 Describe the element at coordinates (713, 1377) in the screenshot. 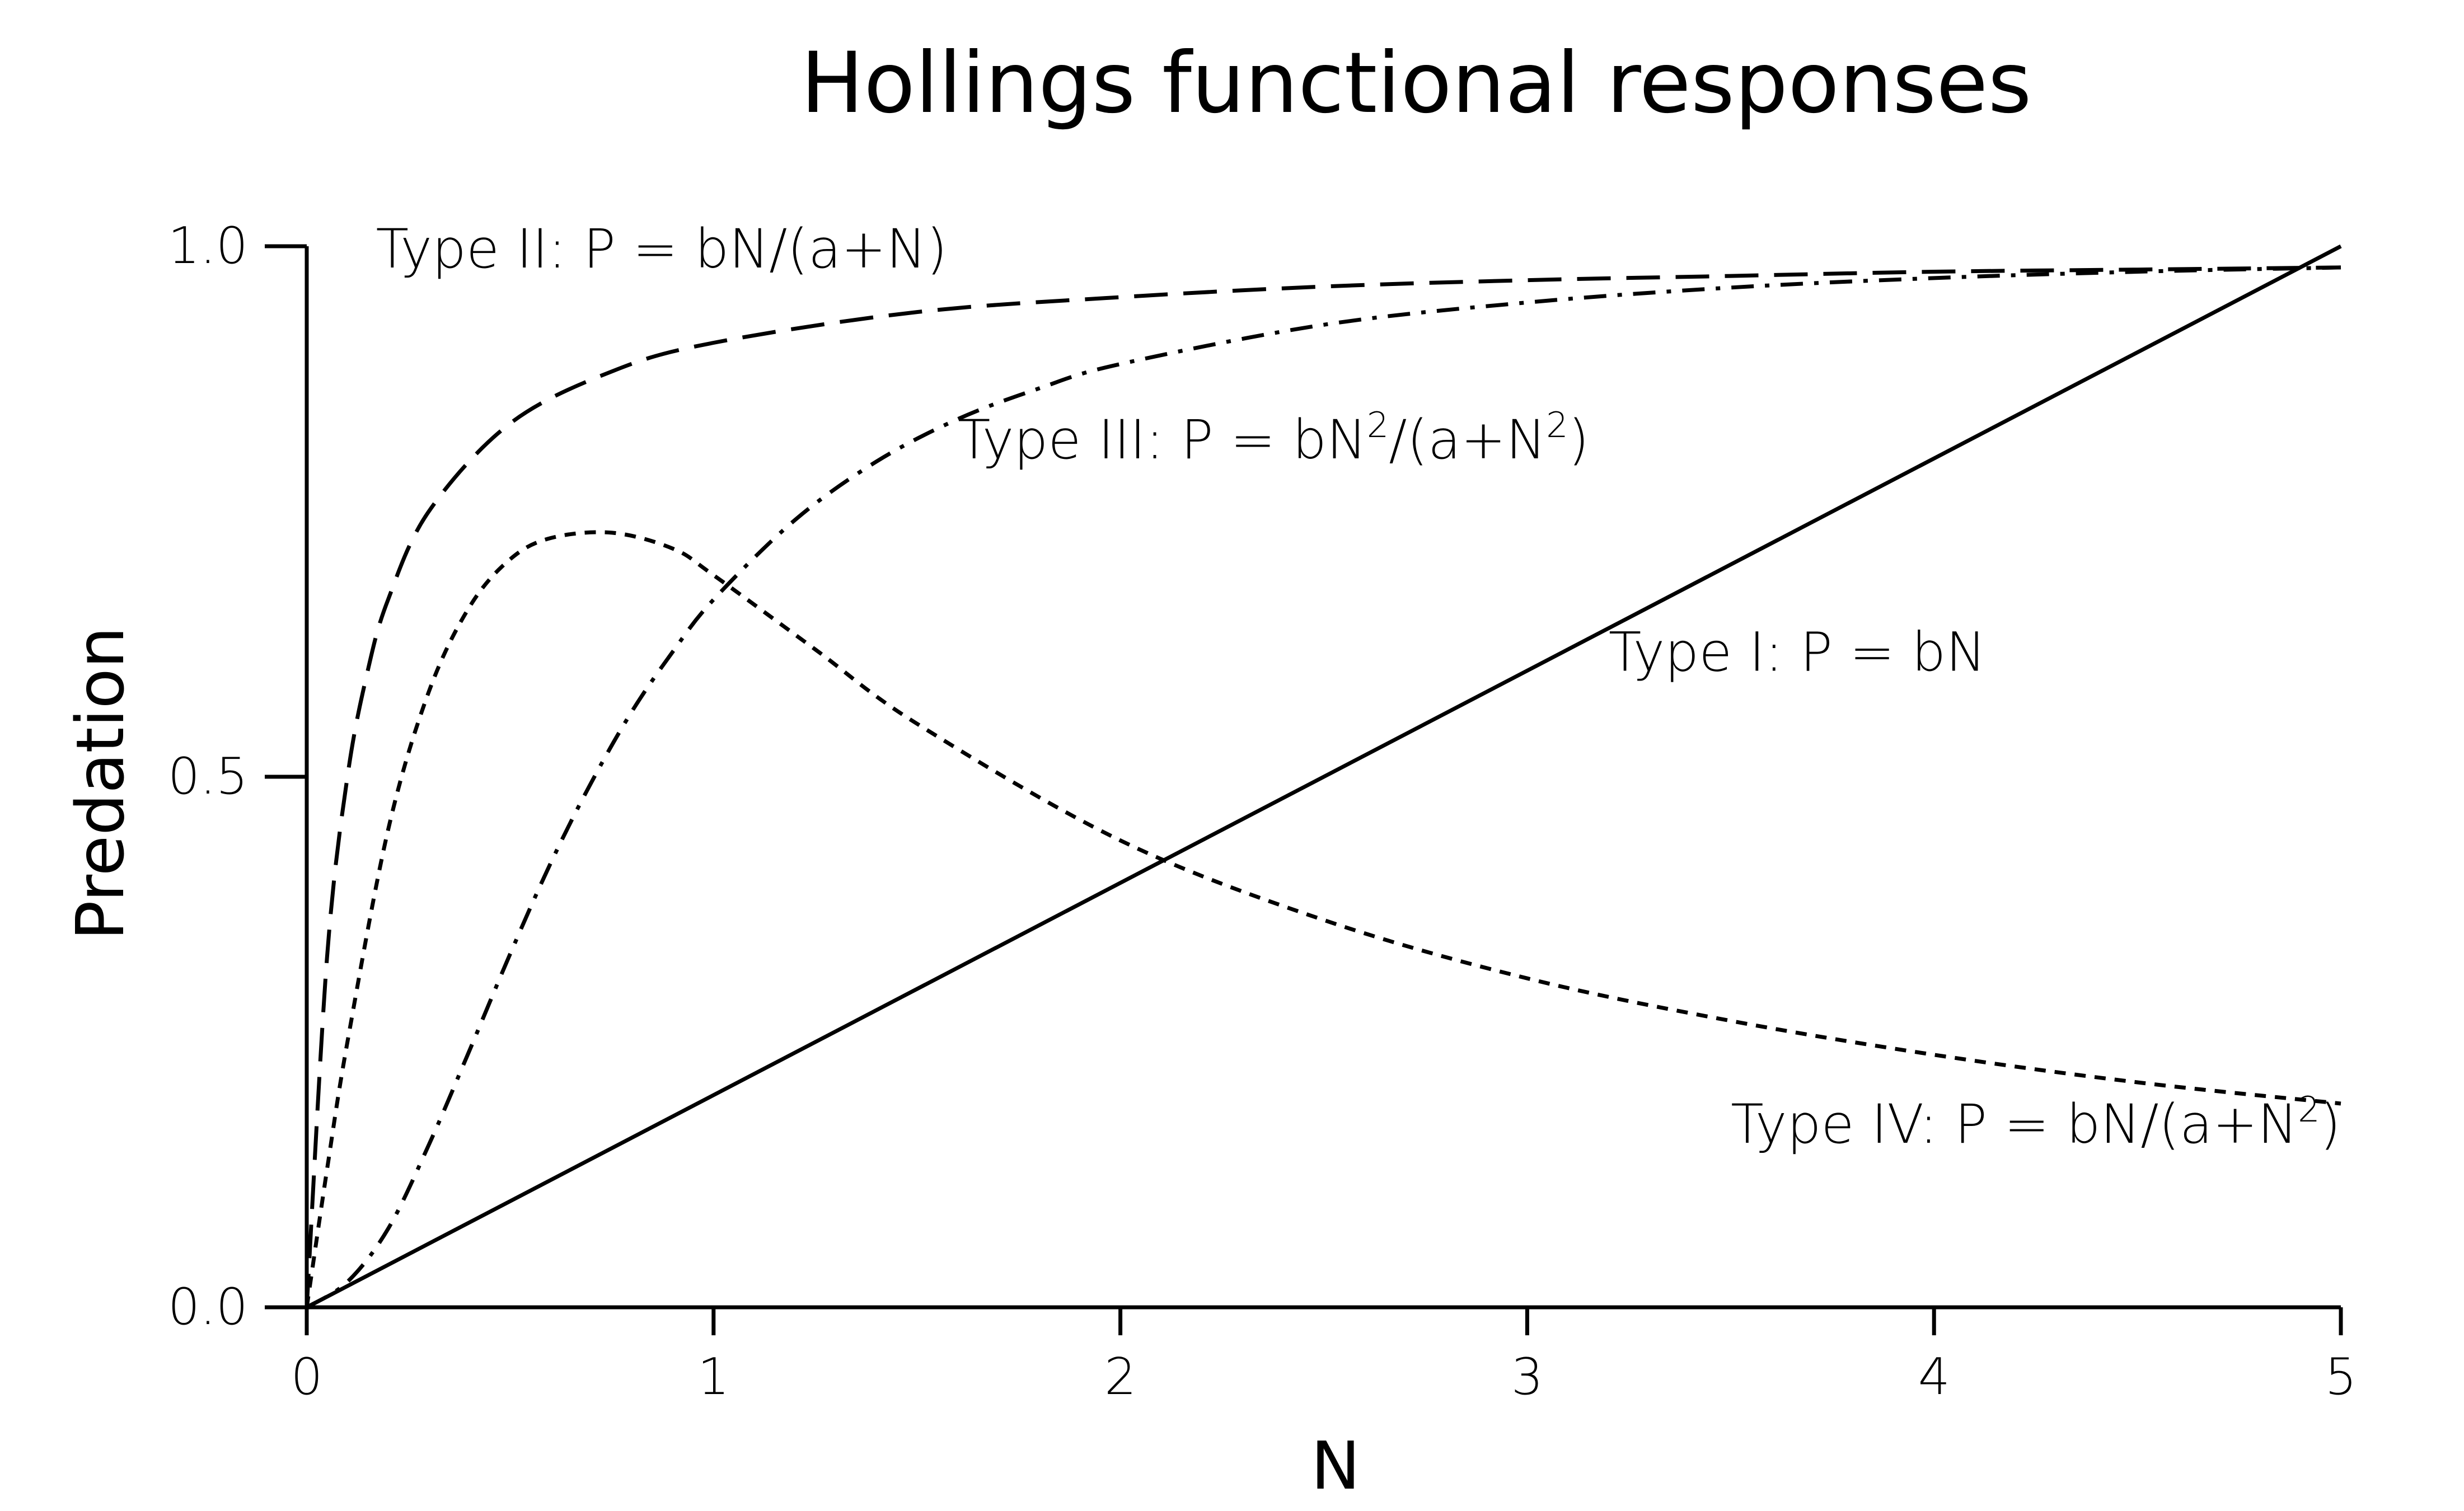

I see `x-tick-label: 1` at that location.